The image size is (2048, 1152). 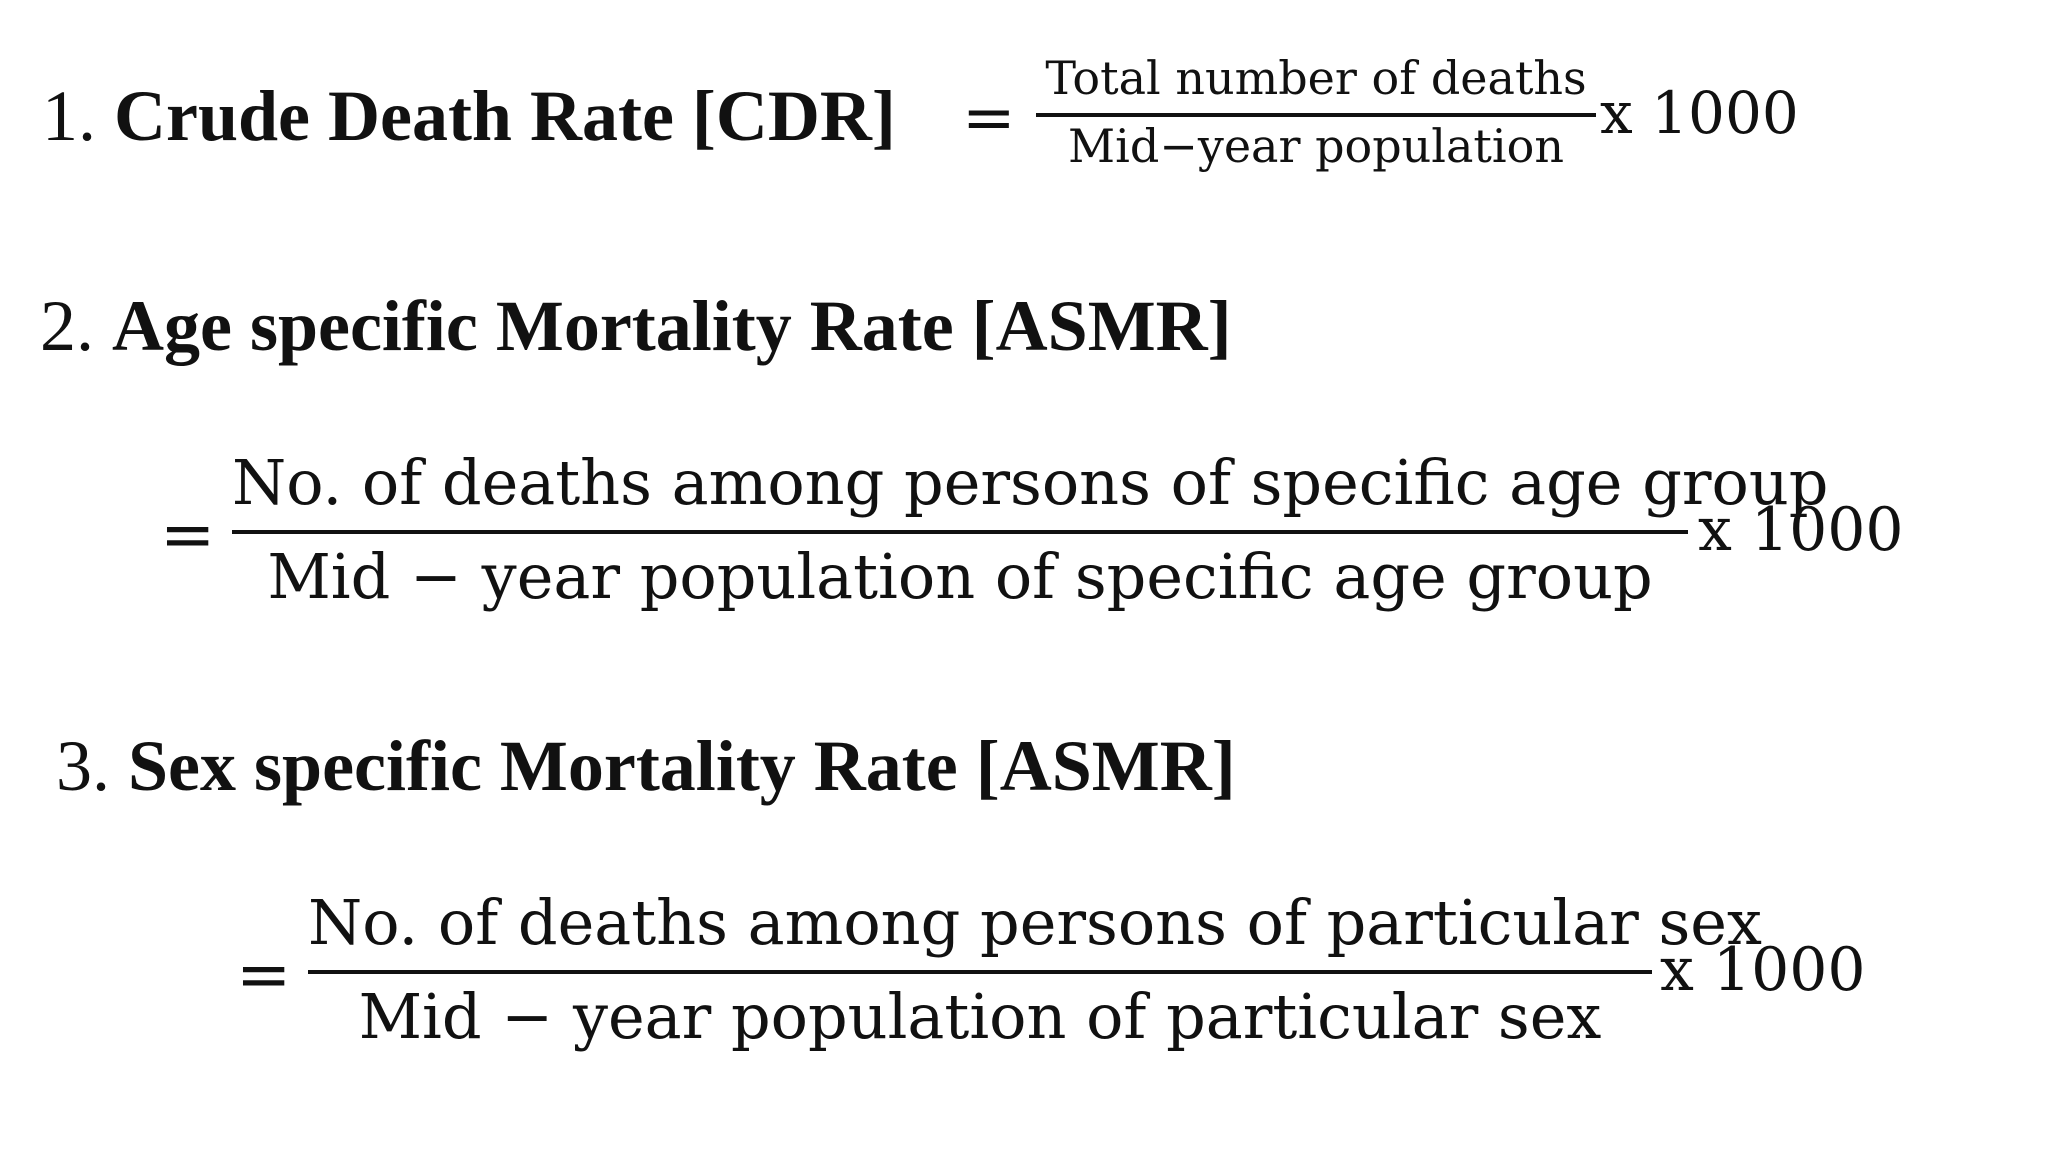 I want to click on item-1-equals-sign: =, so click(x=989, y=118).